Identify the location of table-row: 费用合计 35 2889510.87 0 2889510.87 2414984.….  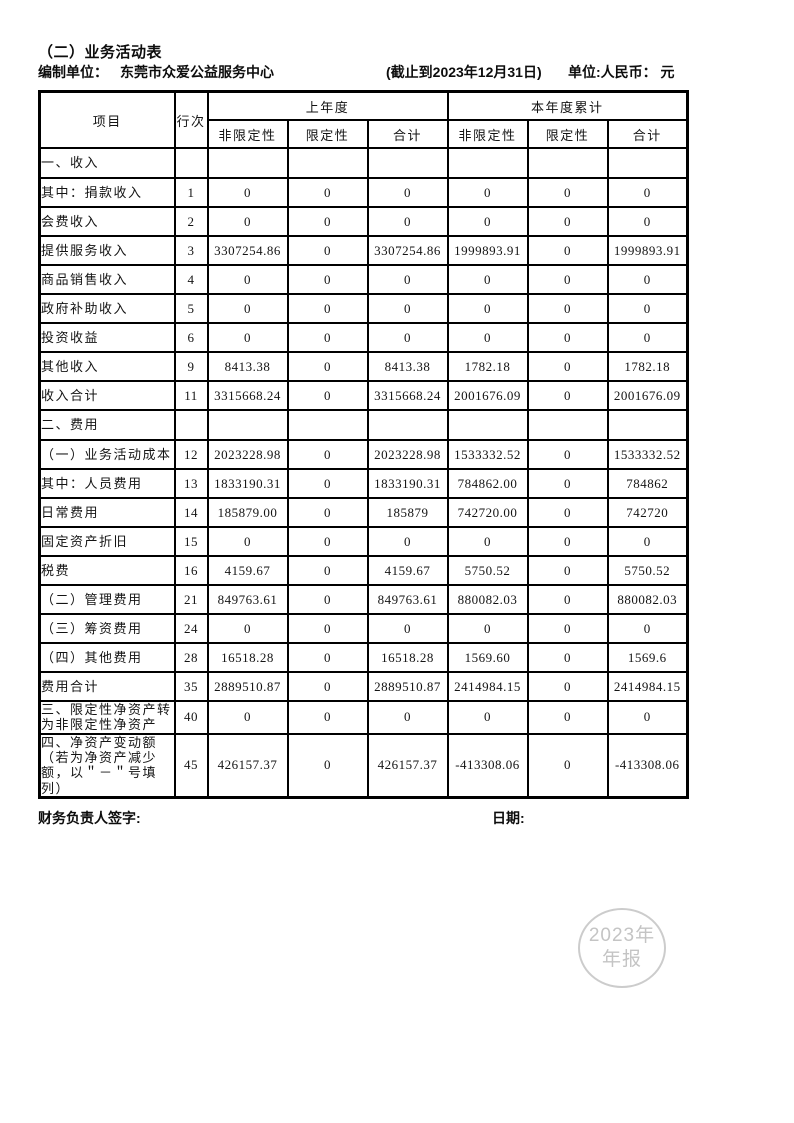
(363, 686).